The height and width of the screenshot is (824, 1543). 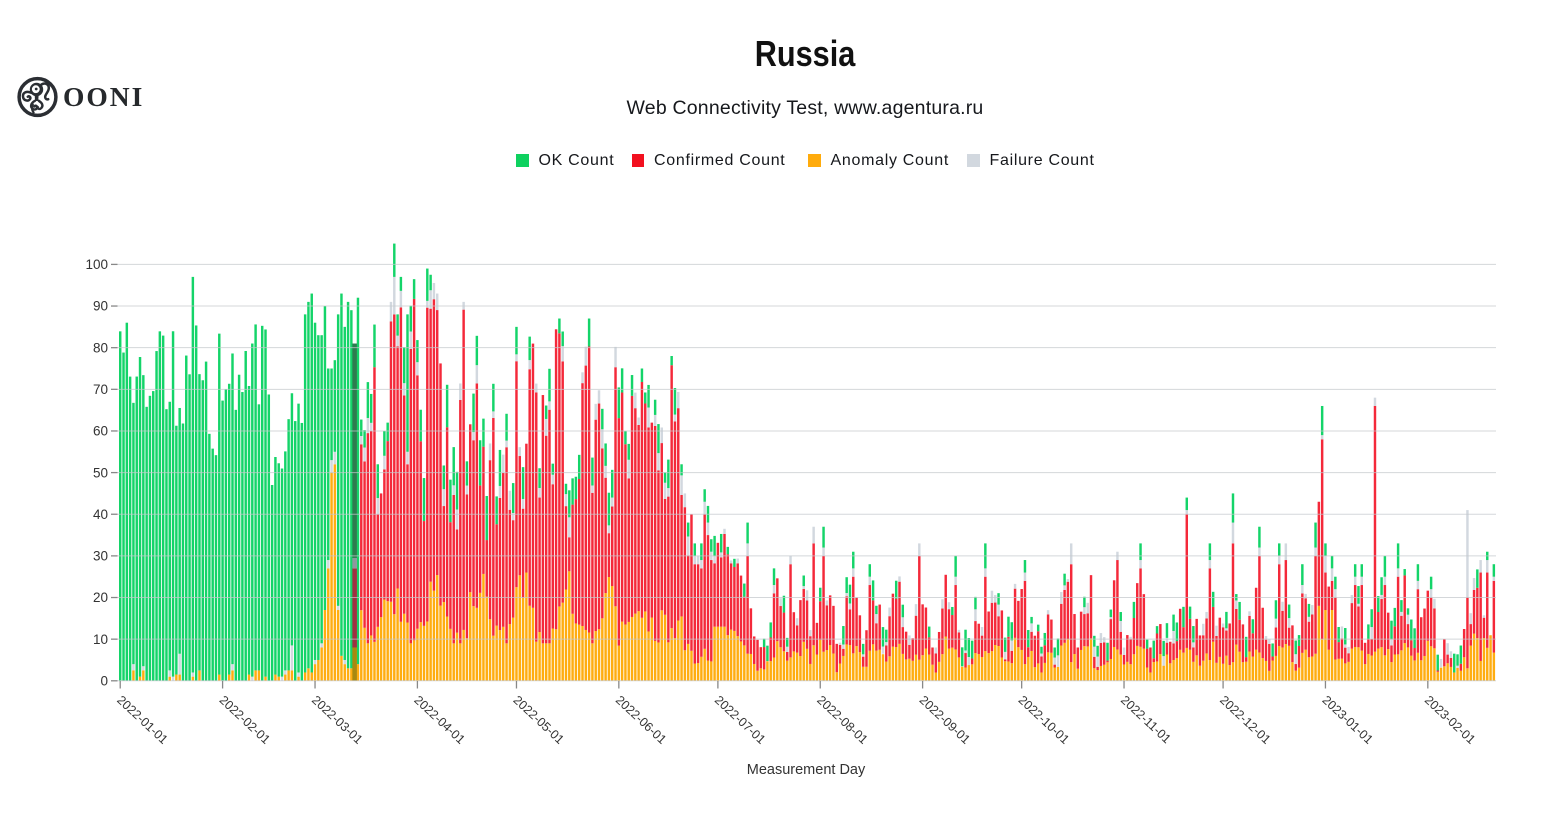 I want to click on svg-text: 2022-06-01, so click(x=641, y=720).